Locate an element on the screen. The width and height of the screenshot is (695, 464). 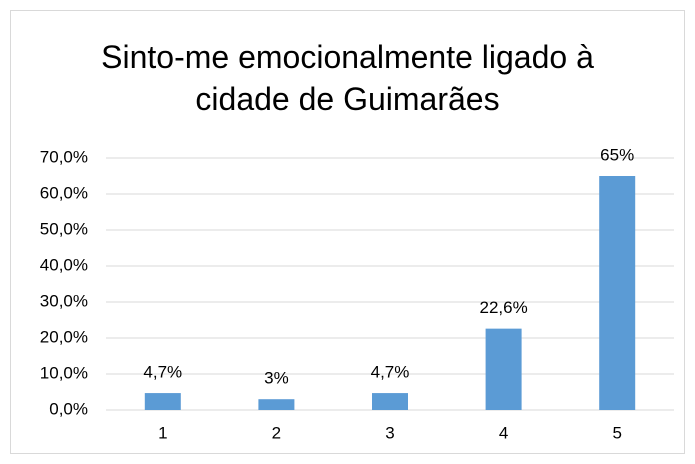
data-label: 22,6% is located at coordinates (503, 307).